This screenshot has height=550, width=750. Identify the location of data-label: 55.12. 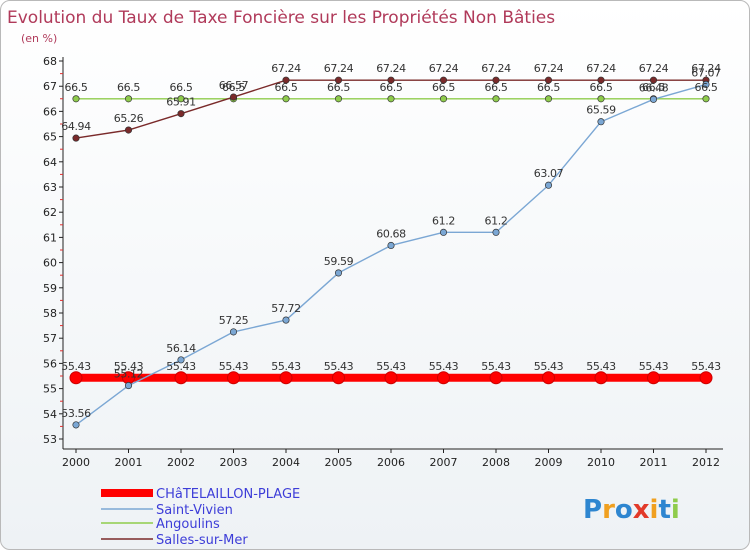
(129, 374).